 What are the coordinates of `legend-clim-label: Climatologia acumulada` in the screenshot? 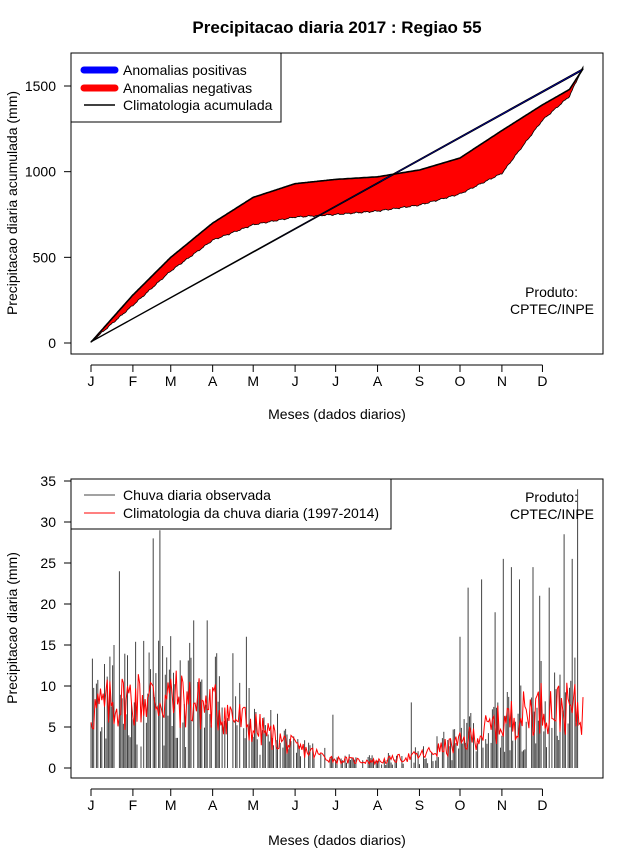 It's located at (198, 105).